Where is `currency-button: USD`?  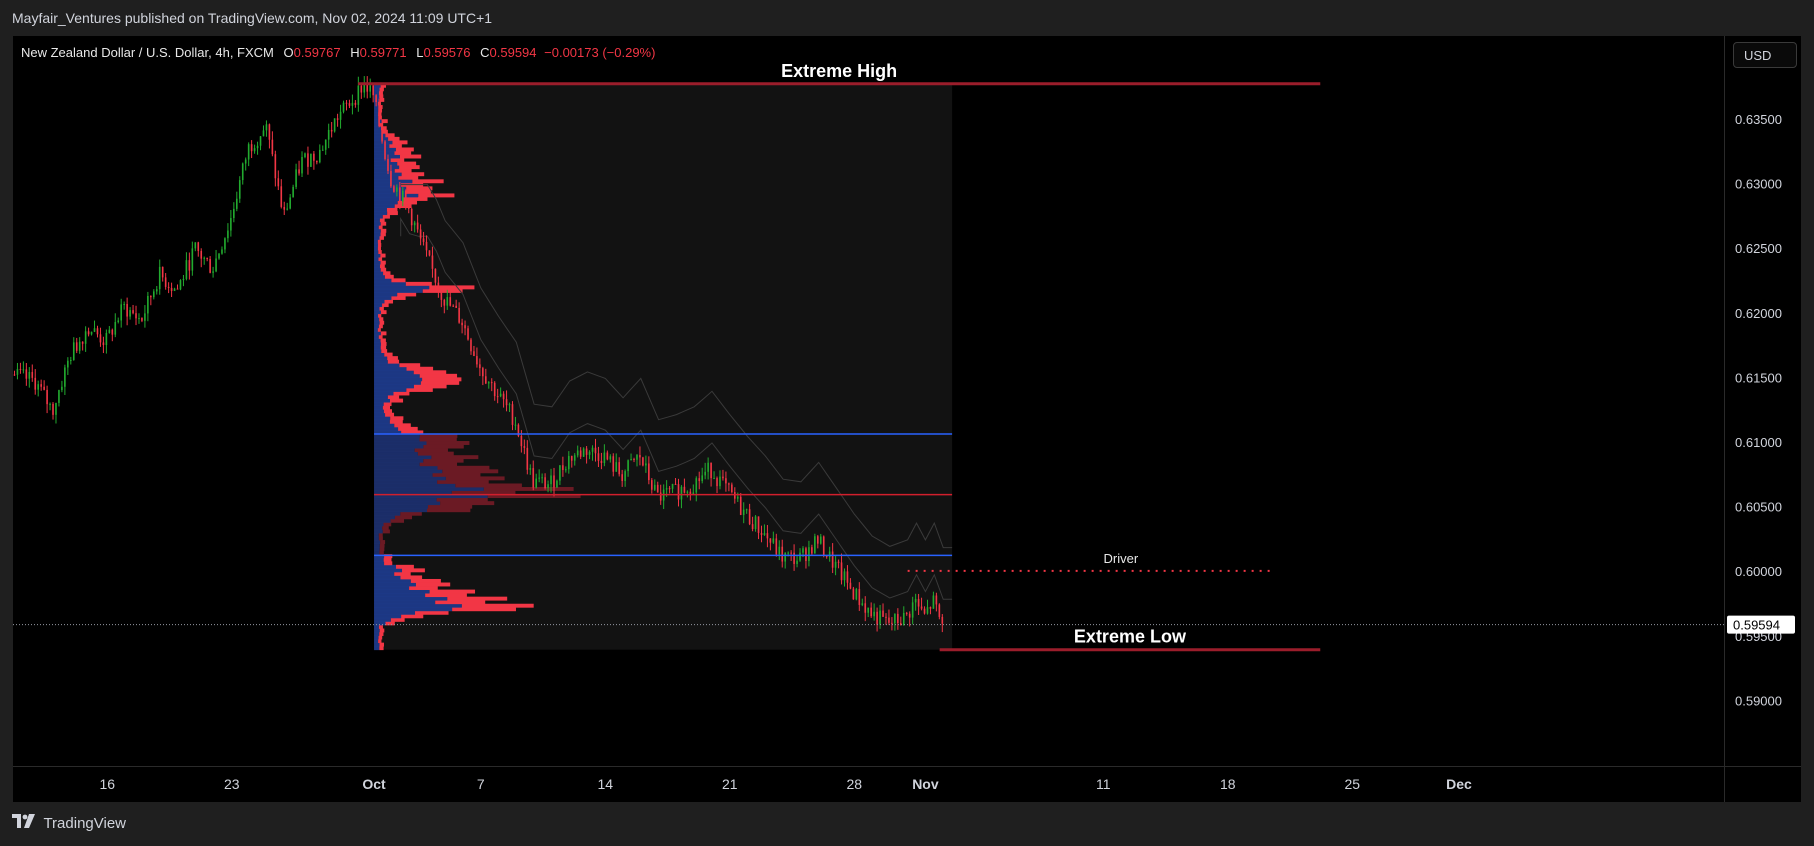 currency-button: USD is located at coordinates (1765, 55).